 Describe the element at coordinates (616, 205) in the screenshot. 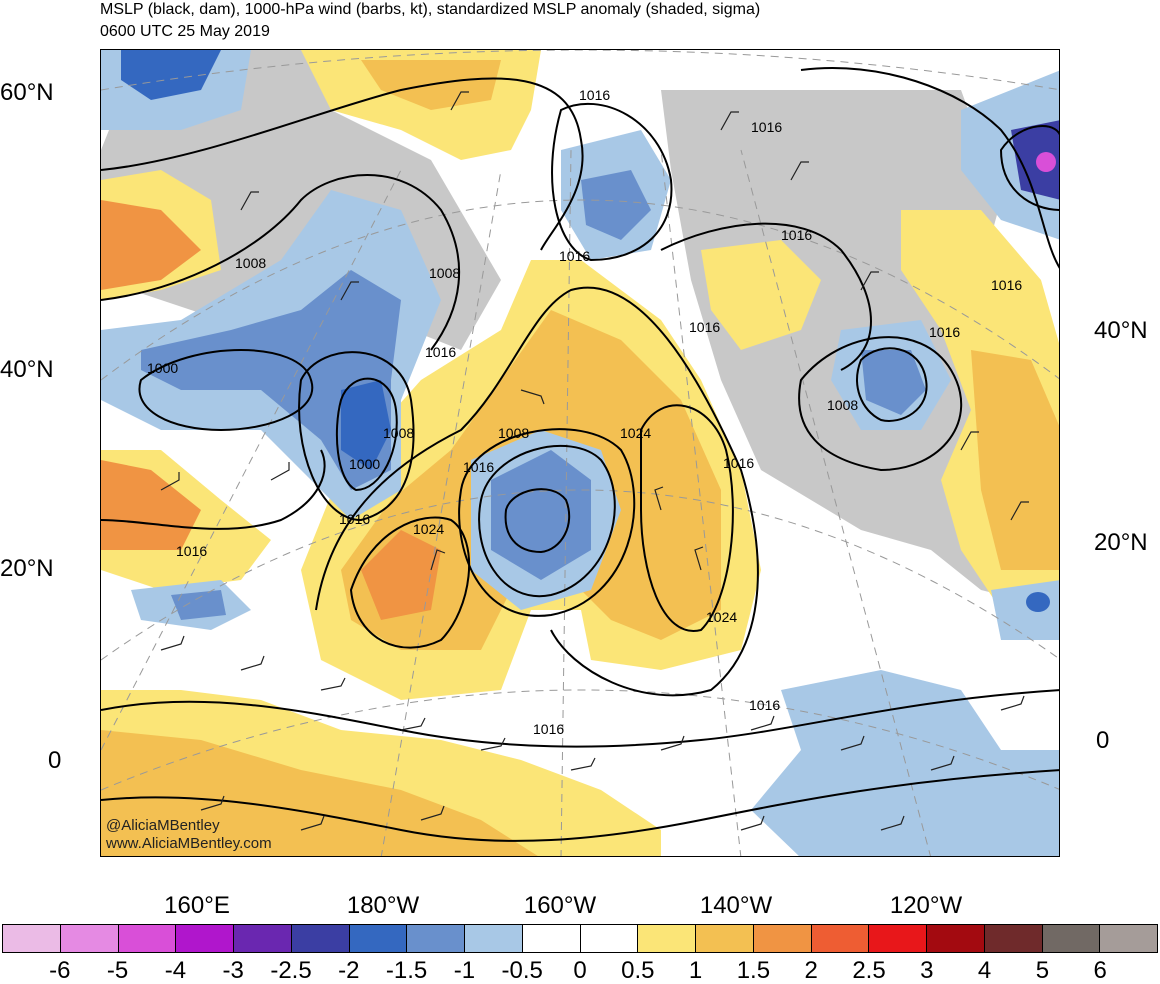

I see `negative-anomaly-bering-core` at that location.